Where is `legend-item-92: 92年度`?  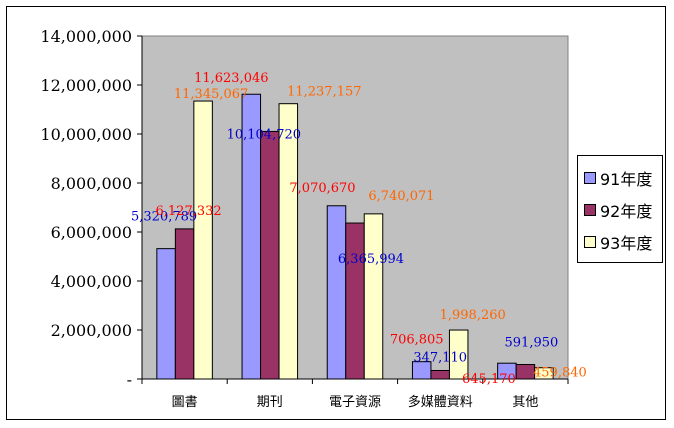
legend-item-92: 92年度 is located at coordinates (618, 210).